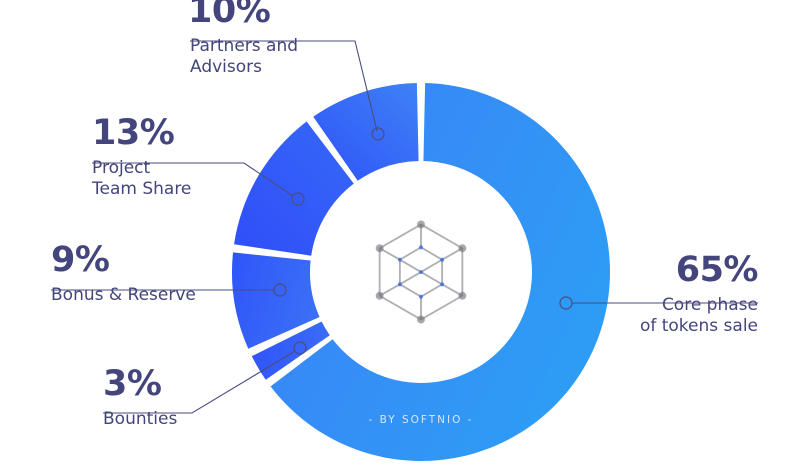  Describe the element at coordinates (378, 134) in the screenshot. I see `leader-dot-partners` at that location.